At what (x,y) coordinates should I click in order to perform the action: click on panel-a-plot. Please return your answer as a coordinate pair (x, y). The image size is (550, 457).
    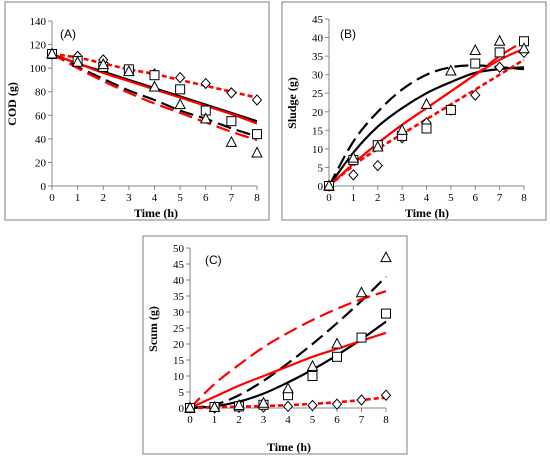
    Looking at the image, I should click on (154, 102).